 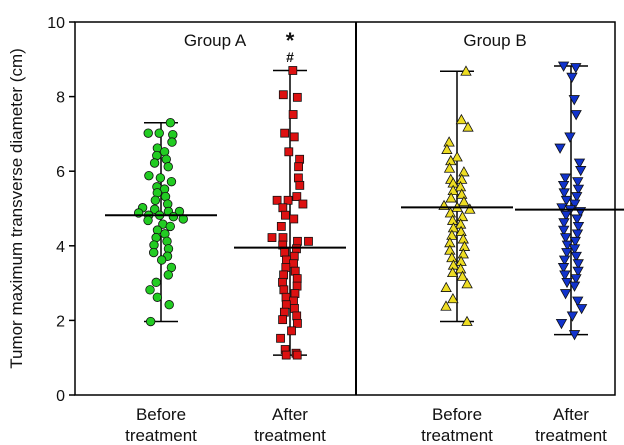 I want to click on y-axis-label: Tumor maximum transverse diameter (cm), so click(x=16, y=208).